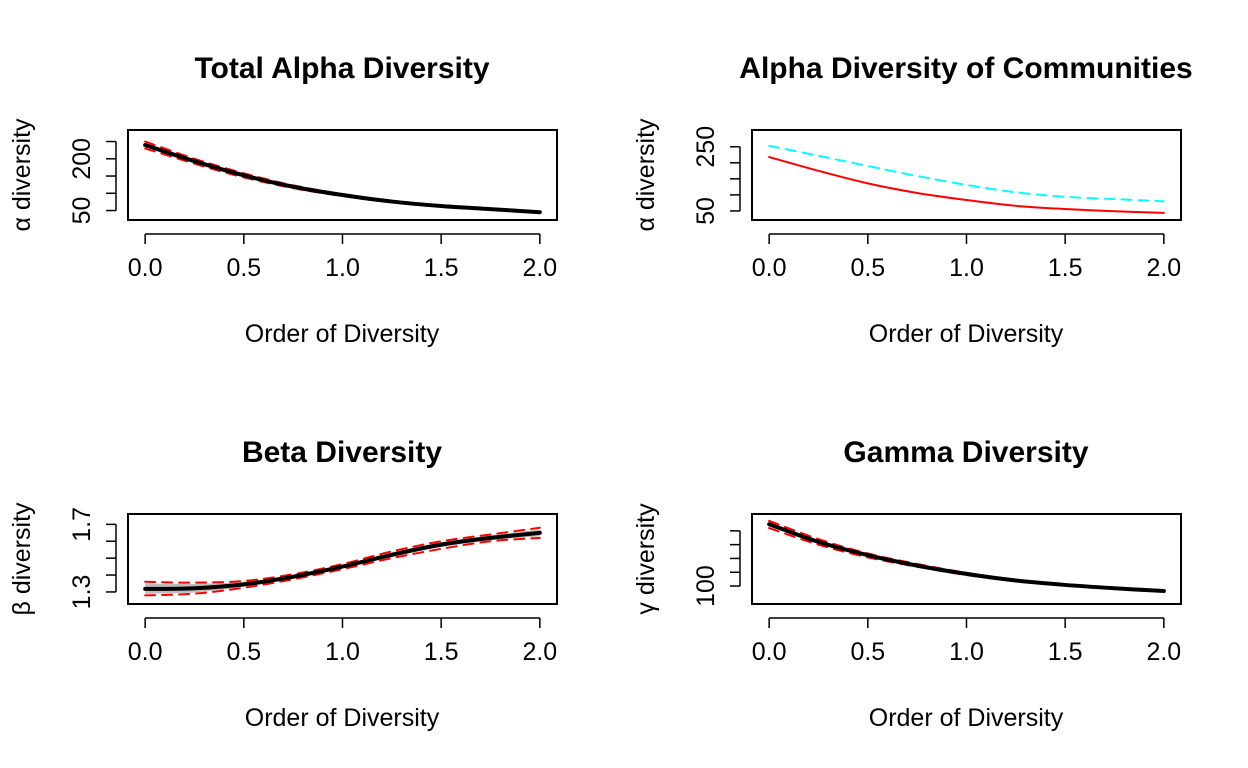  Describe the element at coordinates (646, 559) in the screenshot. I see `y-axis-label: γ diversity` at that location.